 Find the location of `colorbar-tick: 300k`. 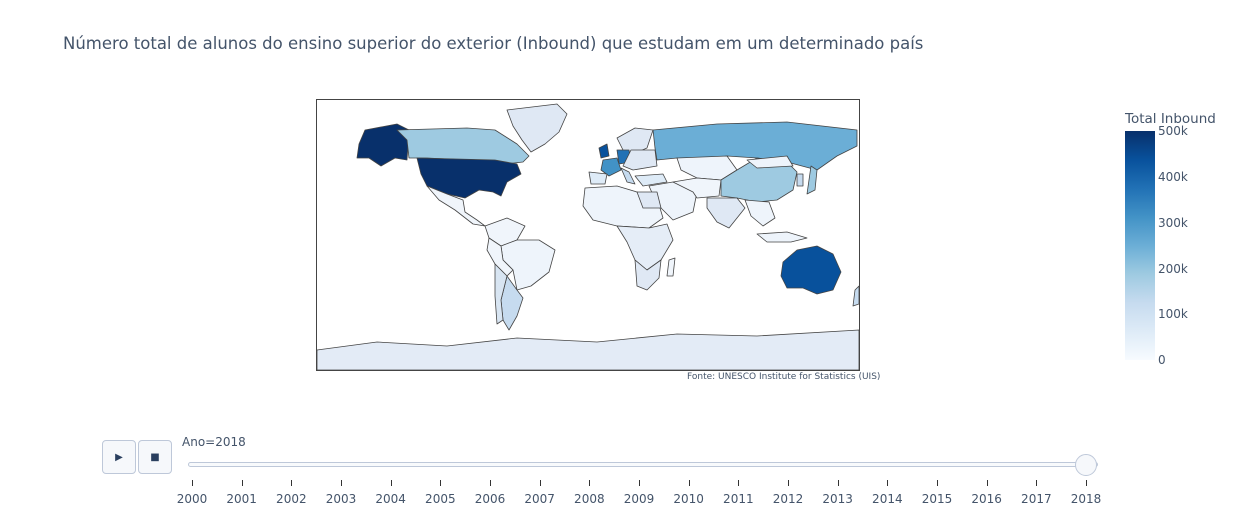

colorbar-tick: 300k is located at coordinates (1173, 223).